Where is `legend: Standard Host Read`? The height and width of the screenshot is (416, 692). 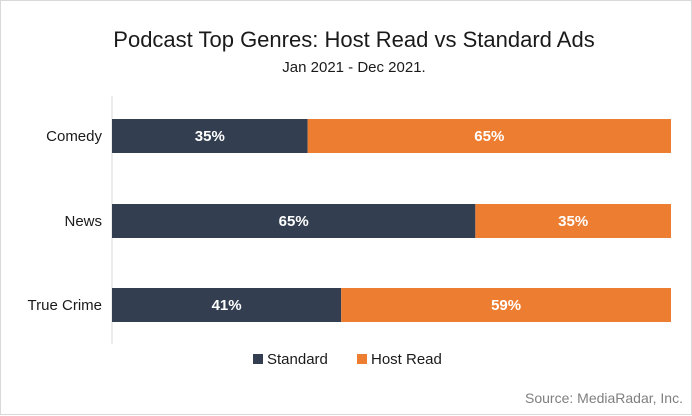 legend: Standard Host Read is located at coordinates (347, 359).